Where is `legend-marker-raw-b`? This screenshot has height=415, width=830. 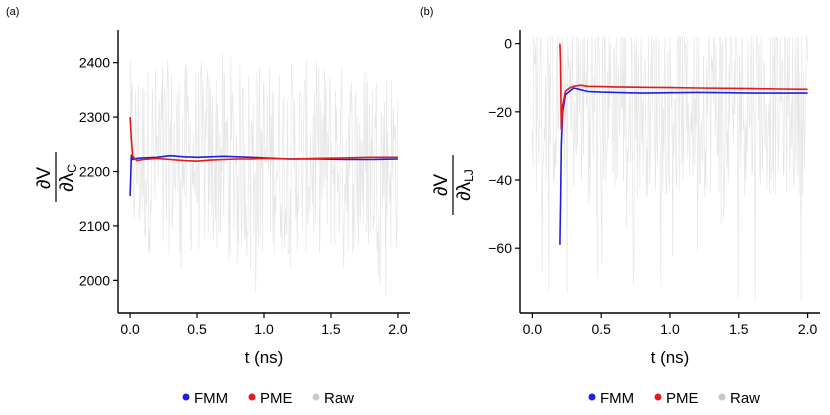
legend-marker-raw-b is located at coordinates (722, 397).